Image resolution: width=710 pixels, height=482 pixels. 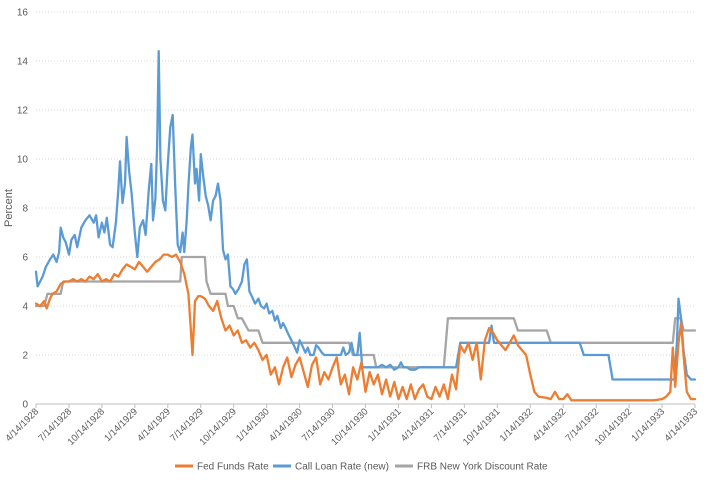 I want to click on legend-label: Fed Funds Rate, so click(x=233, y=467).